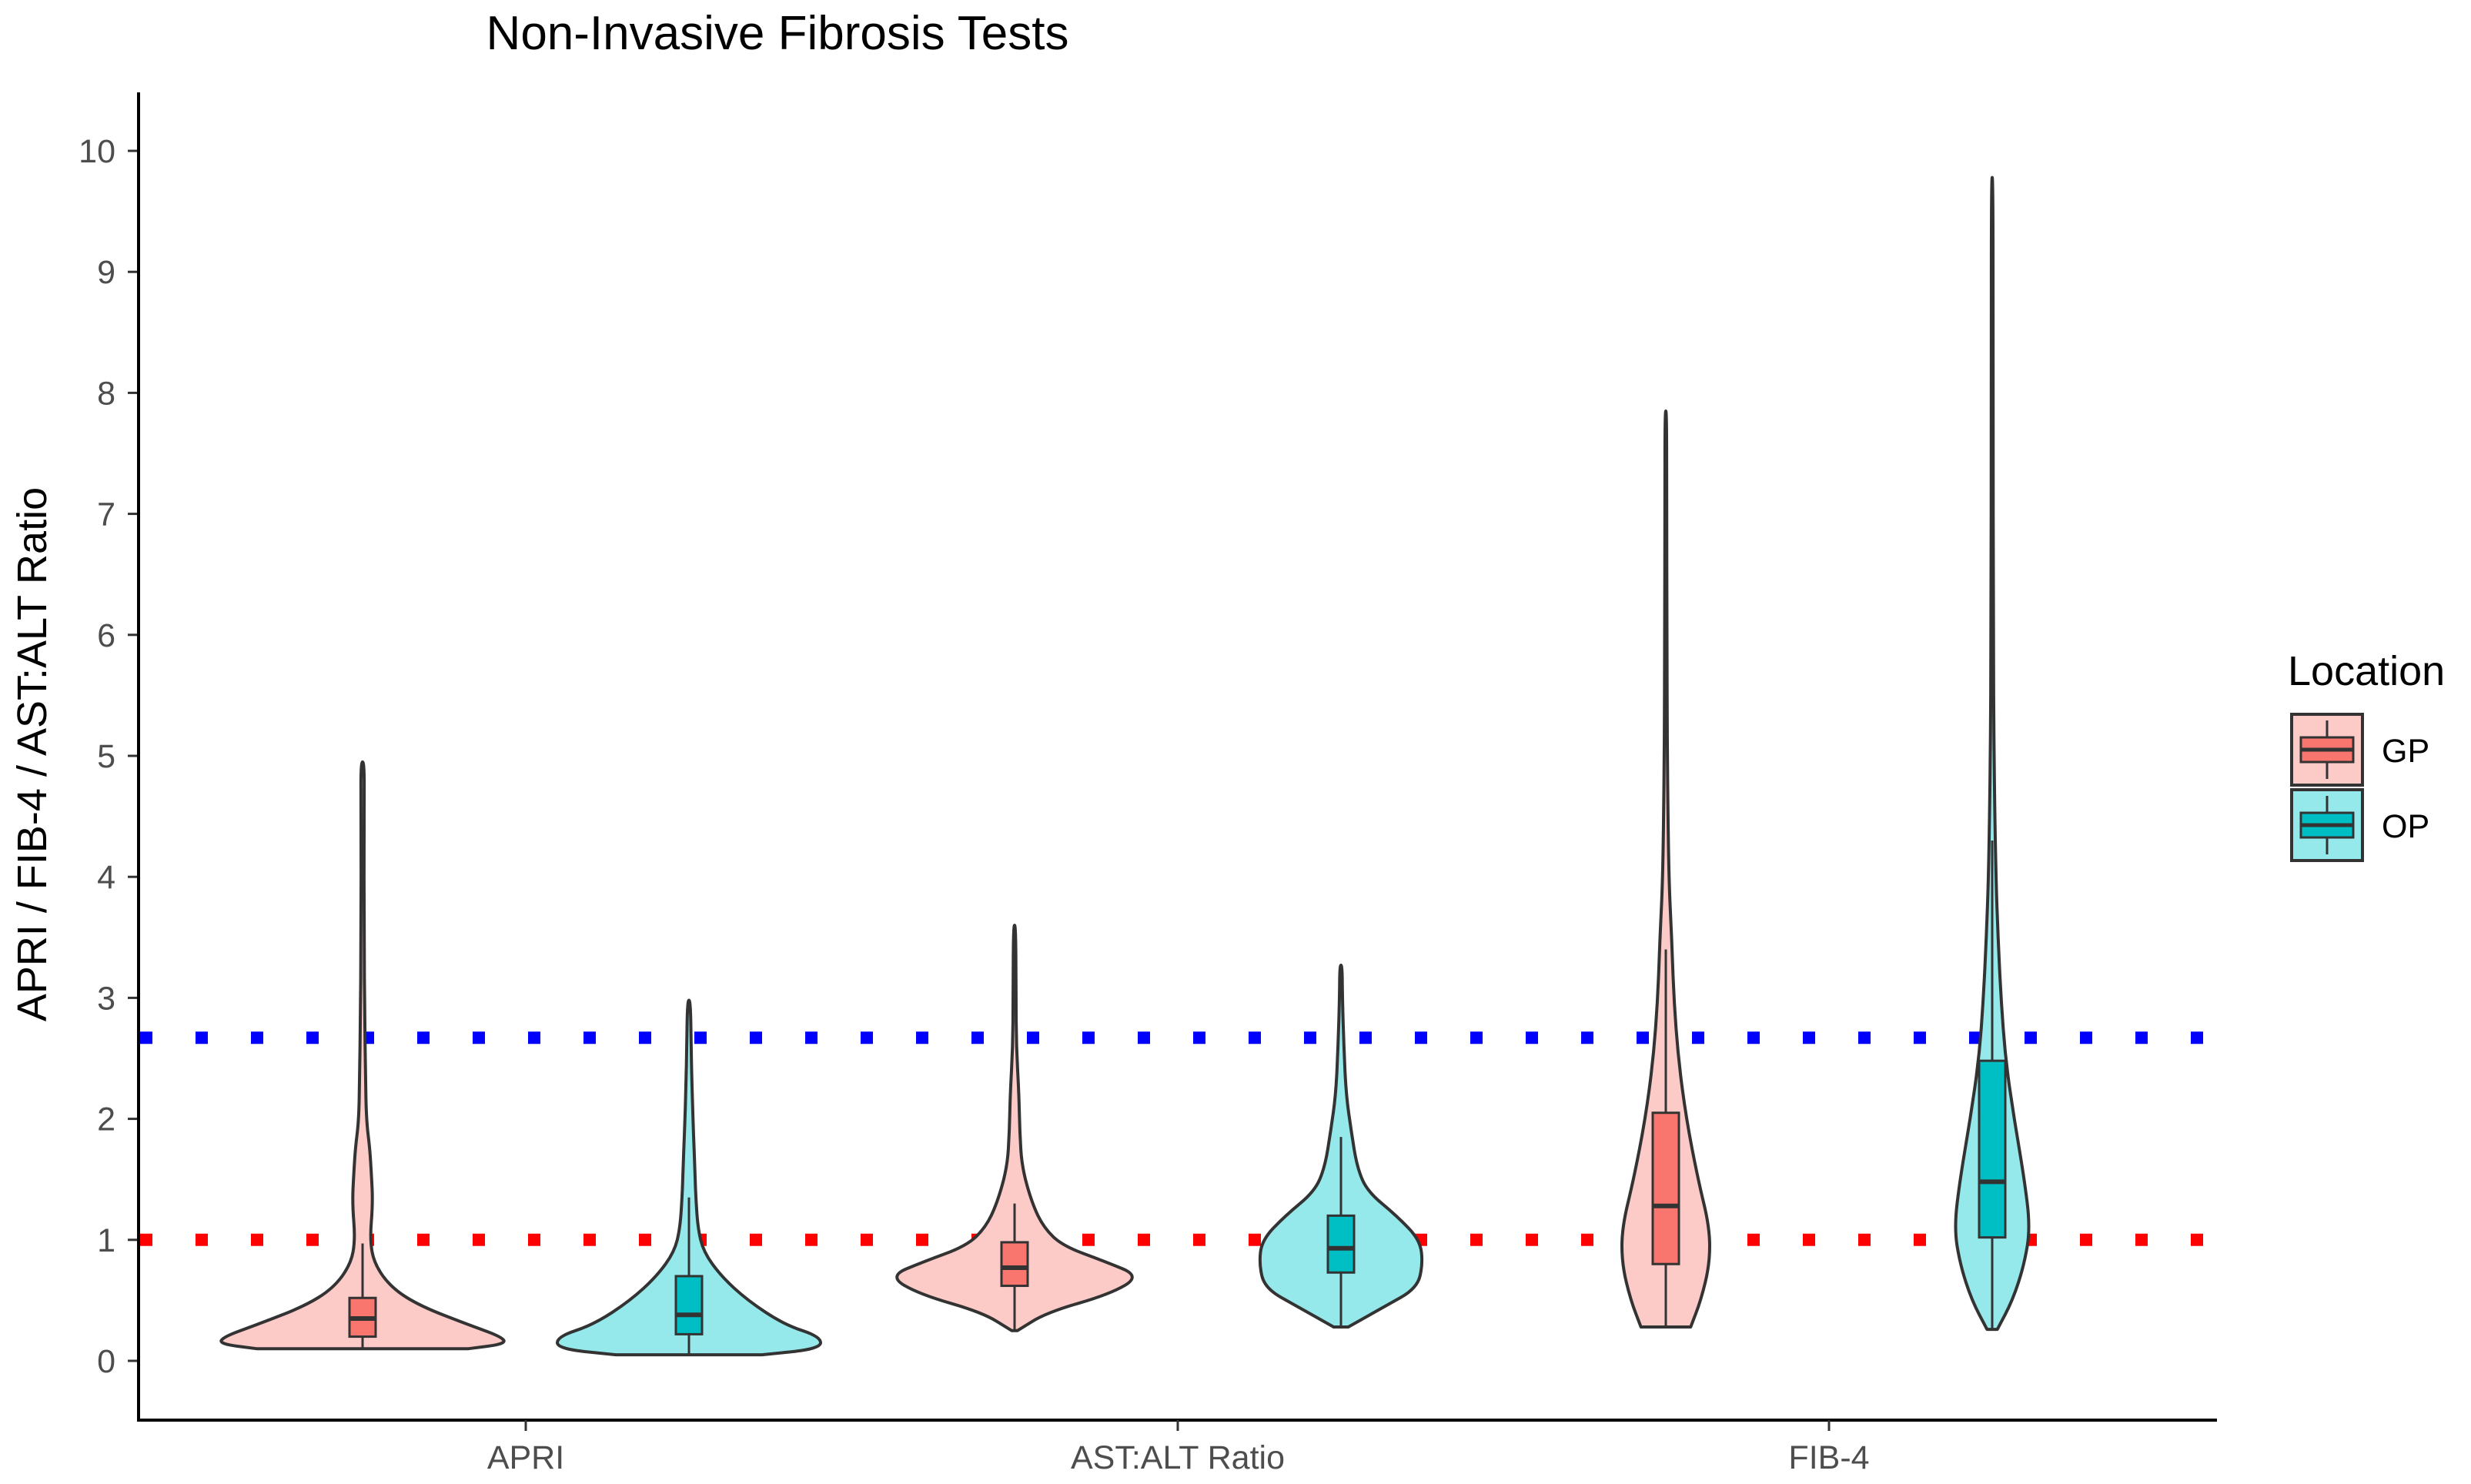 The width and height of the screenshot is (2471, 1484). Describe the element at coordinates (526, 1458) in the screenshot. I see `x-tick-label: APRI` at that location.